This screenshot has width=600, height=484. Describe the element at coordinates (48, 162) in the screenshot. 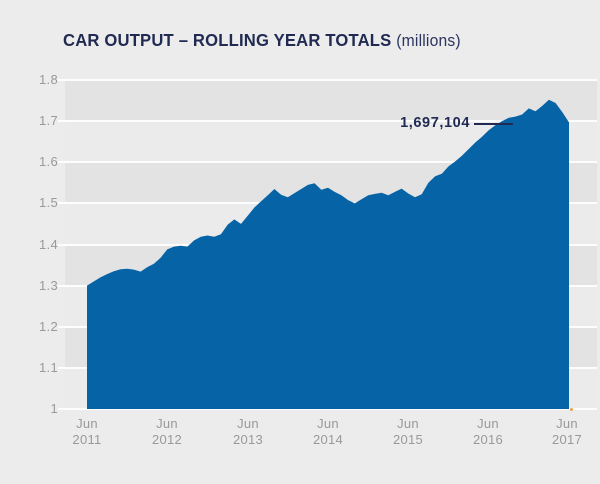

I see `y-tick-label: 1.6` at that location.